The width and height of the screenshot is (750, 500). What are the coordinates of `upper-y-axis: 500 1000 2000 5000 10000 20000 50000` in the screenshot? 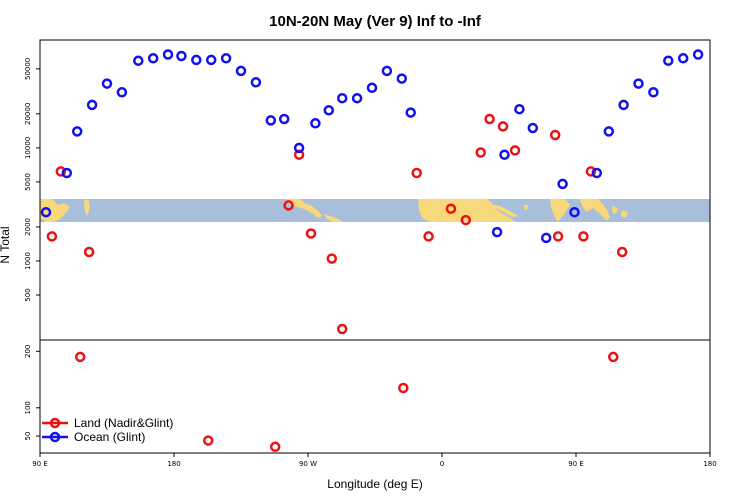 It's located at (32, 180).